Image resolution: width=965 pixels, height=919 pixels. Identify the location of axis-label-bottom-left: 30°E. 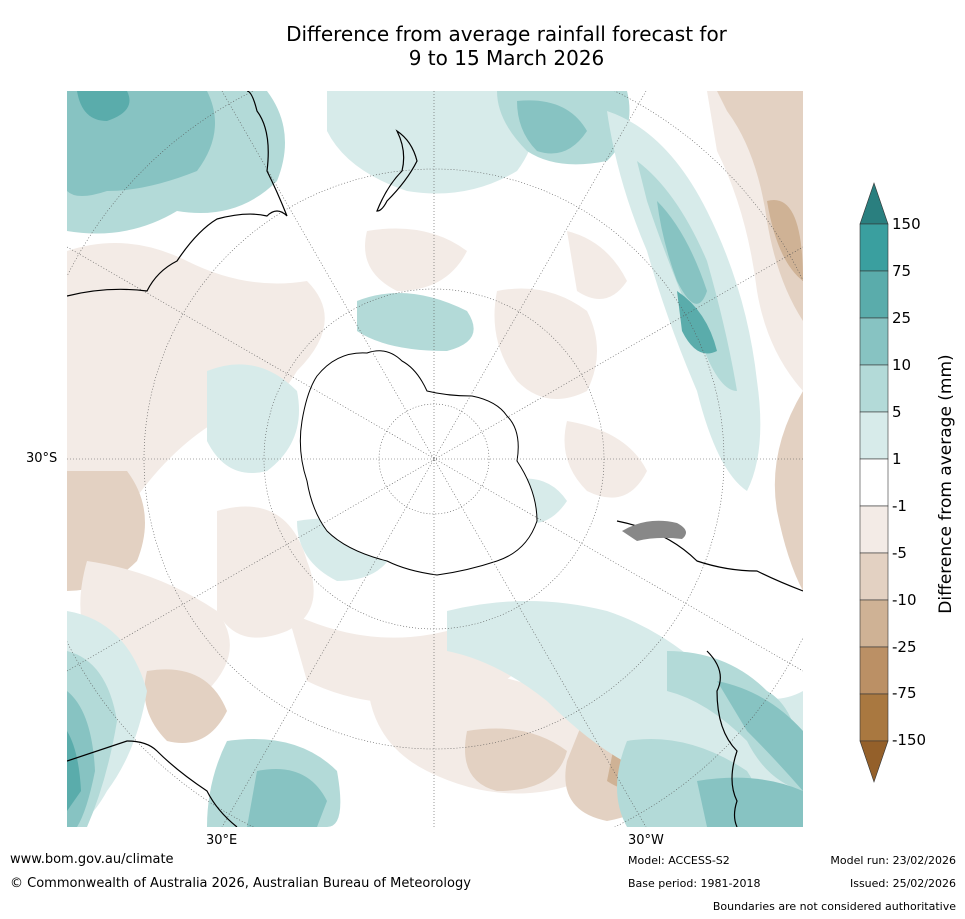
(222, 840).